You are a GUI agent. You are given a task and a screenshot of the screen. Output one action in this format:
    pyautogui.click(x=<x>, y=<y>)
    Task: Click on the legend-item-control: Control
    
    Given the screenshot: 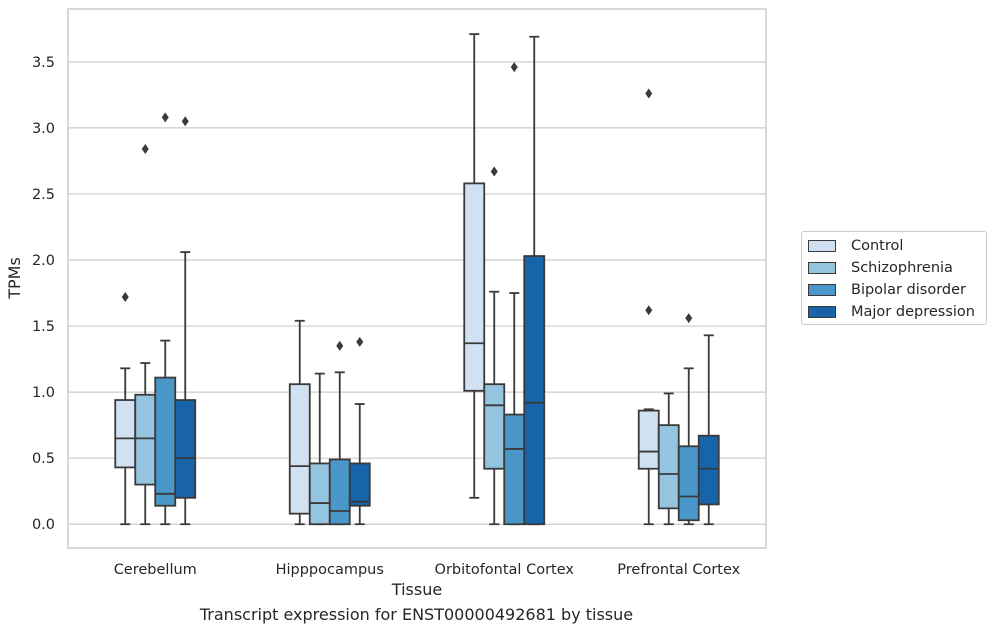 What is the action you would take?
    pyautogui.click(x=855, y=246)
    